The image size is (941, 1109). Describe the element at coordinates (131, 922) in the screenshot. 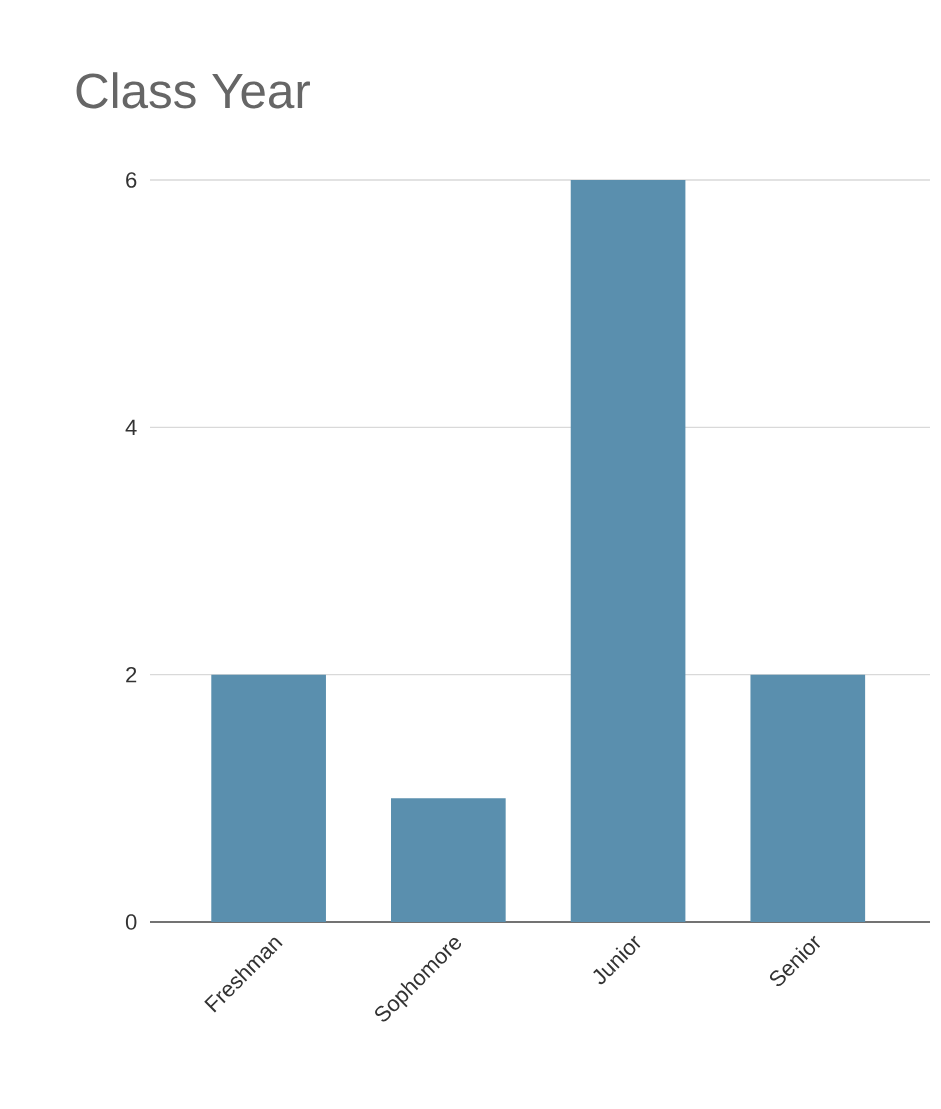

I see `y-tick-label: 0` at that location.